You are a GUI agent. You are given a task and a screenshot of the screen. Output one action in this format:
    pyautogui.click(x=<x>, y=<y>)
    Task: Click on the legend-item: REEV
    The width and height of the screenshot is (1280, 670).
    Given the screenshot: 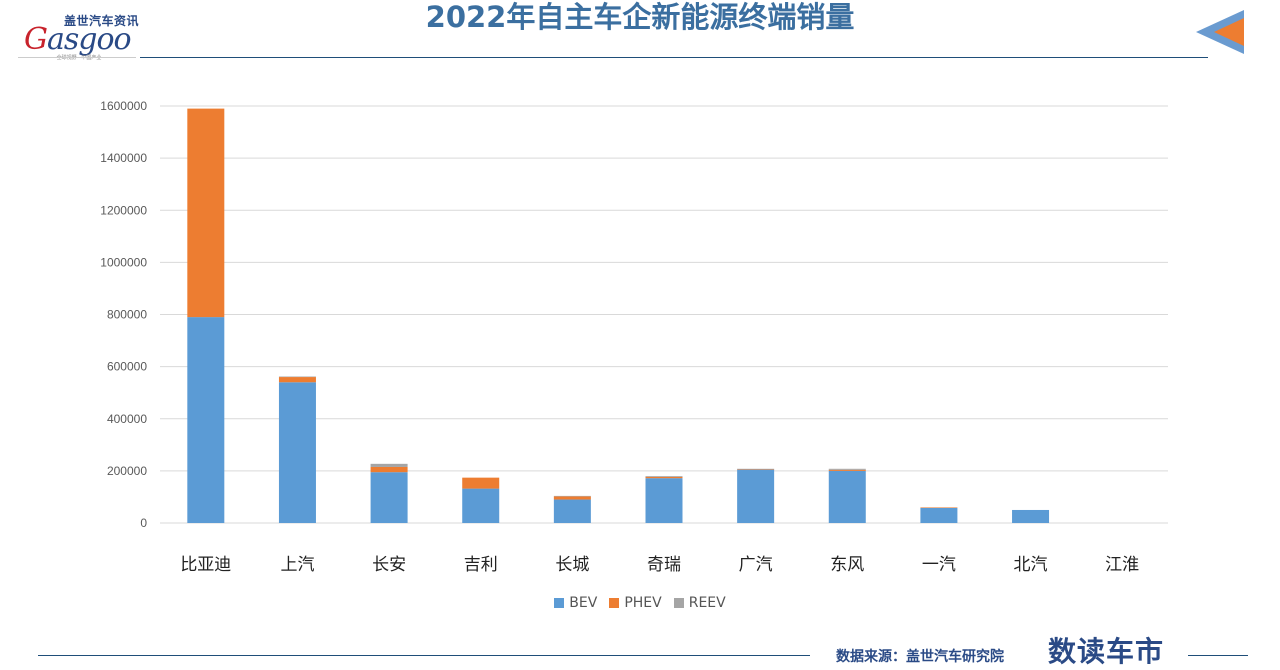 What is the action you would take?
    pyautogui.click(x=700, y=603)
    